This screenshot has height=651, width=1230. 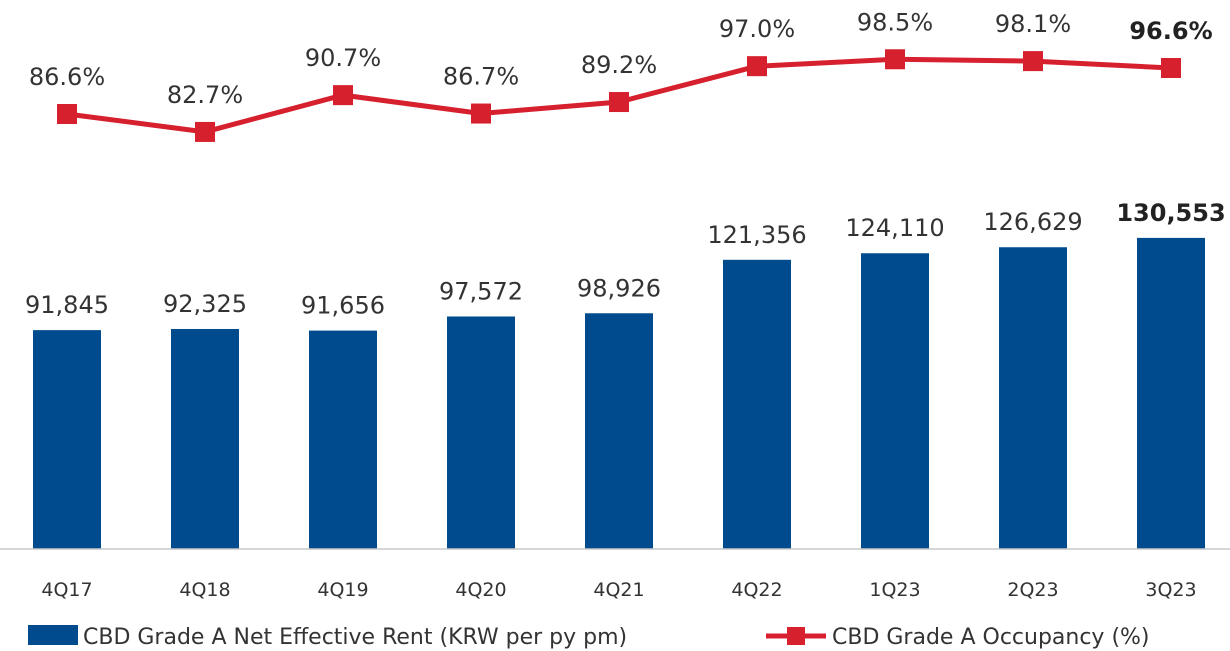 I want to click on x-tick-label: 4Q22, so click(x=756, y=590).